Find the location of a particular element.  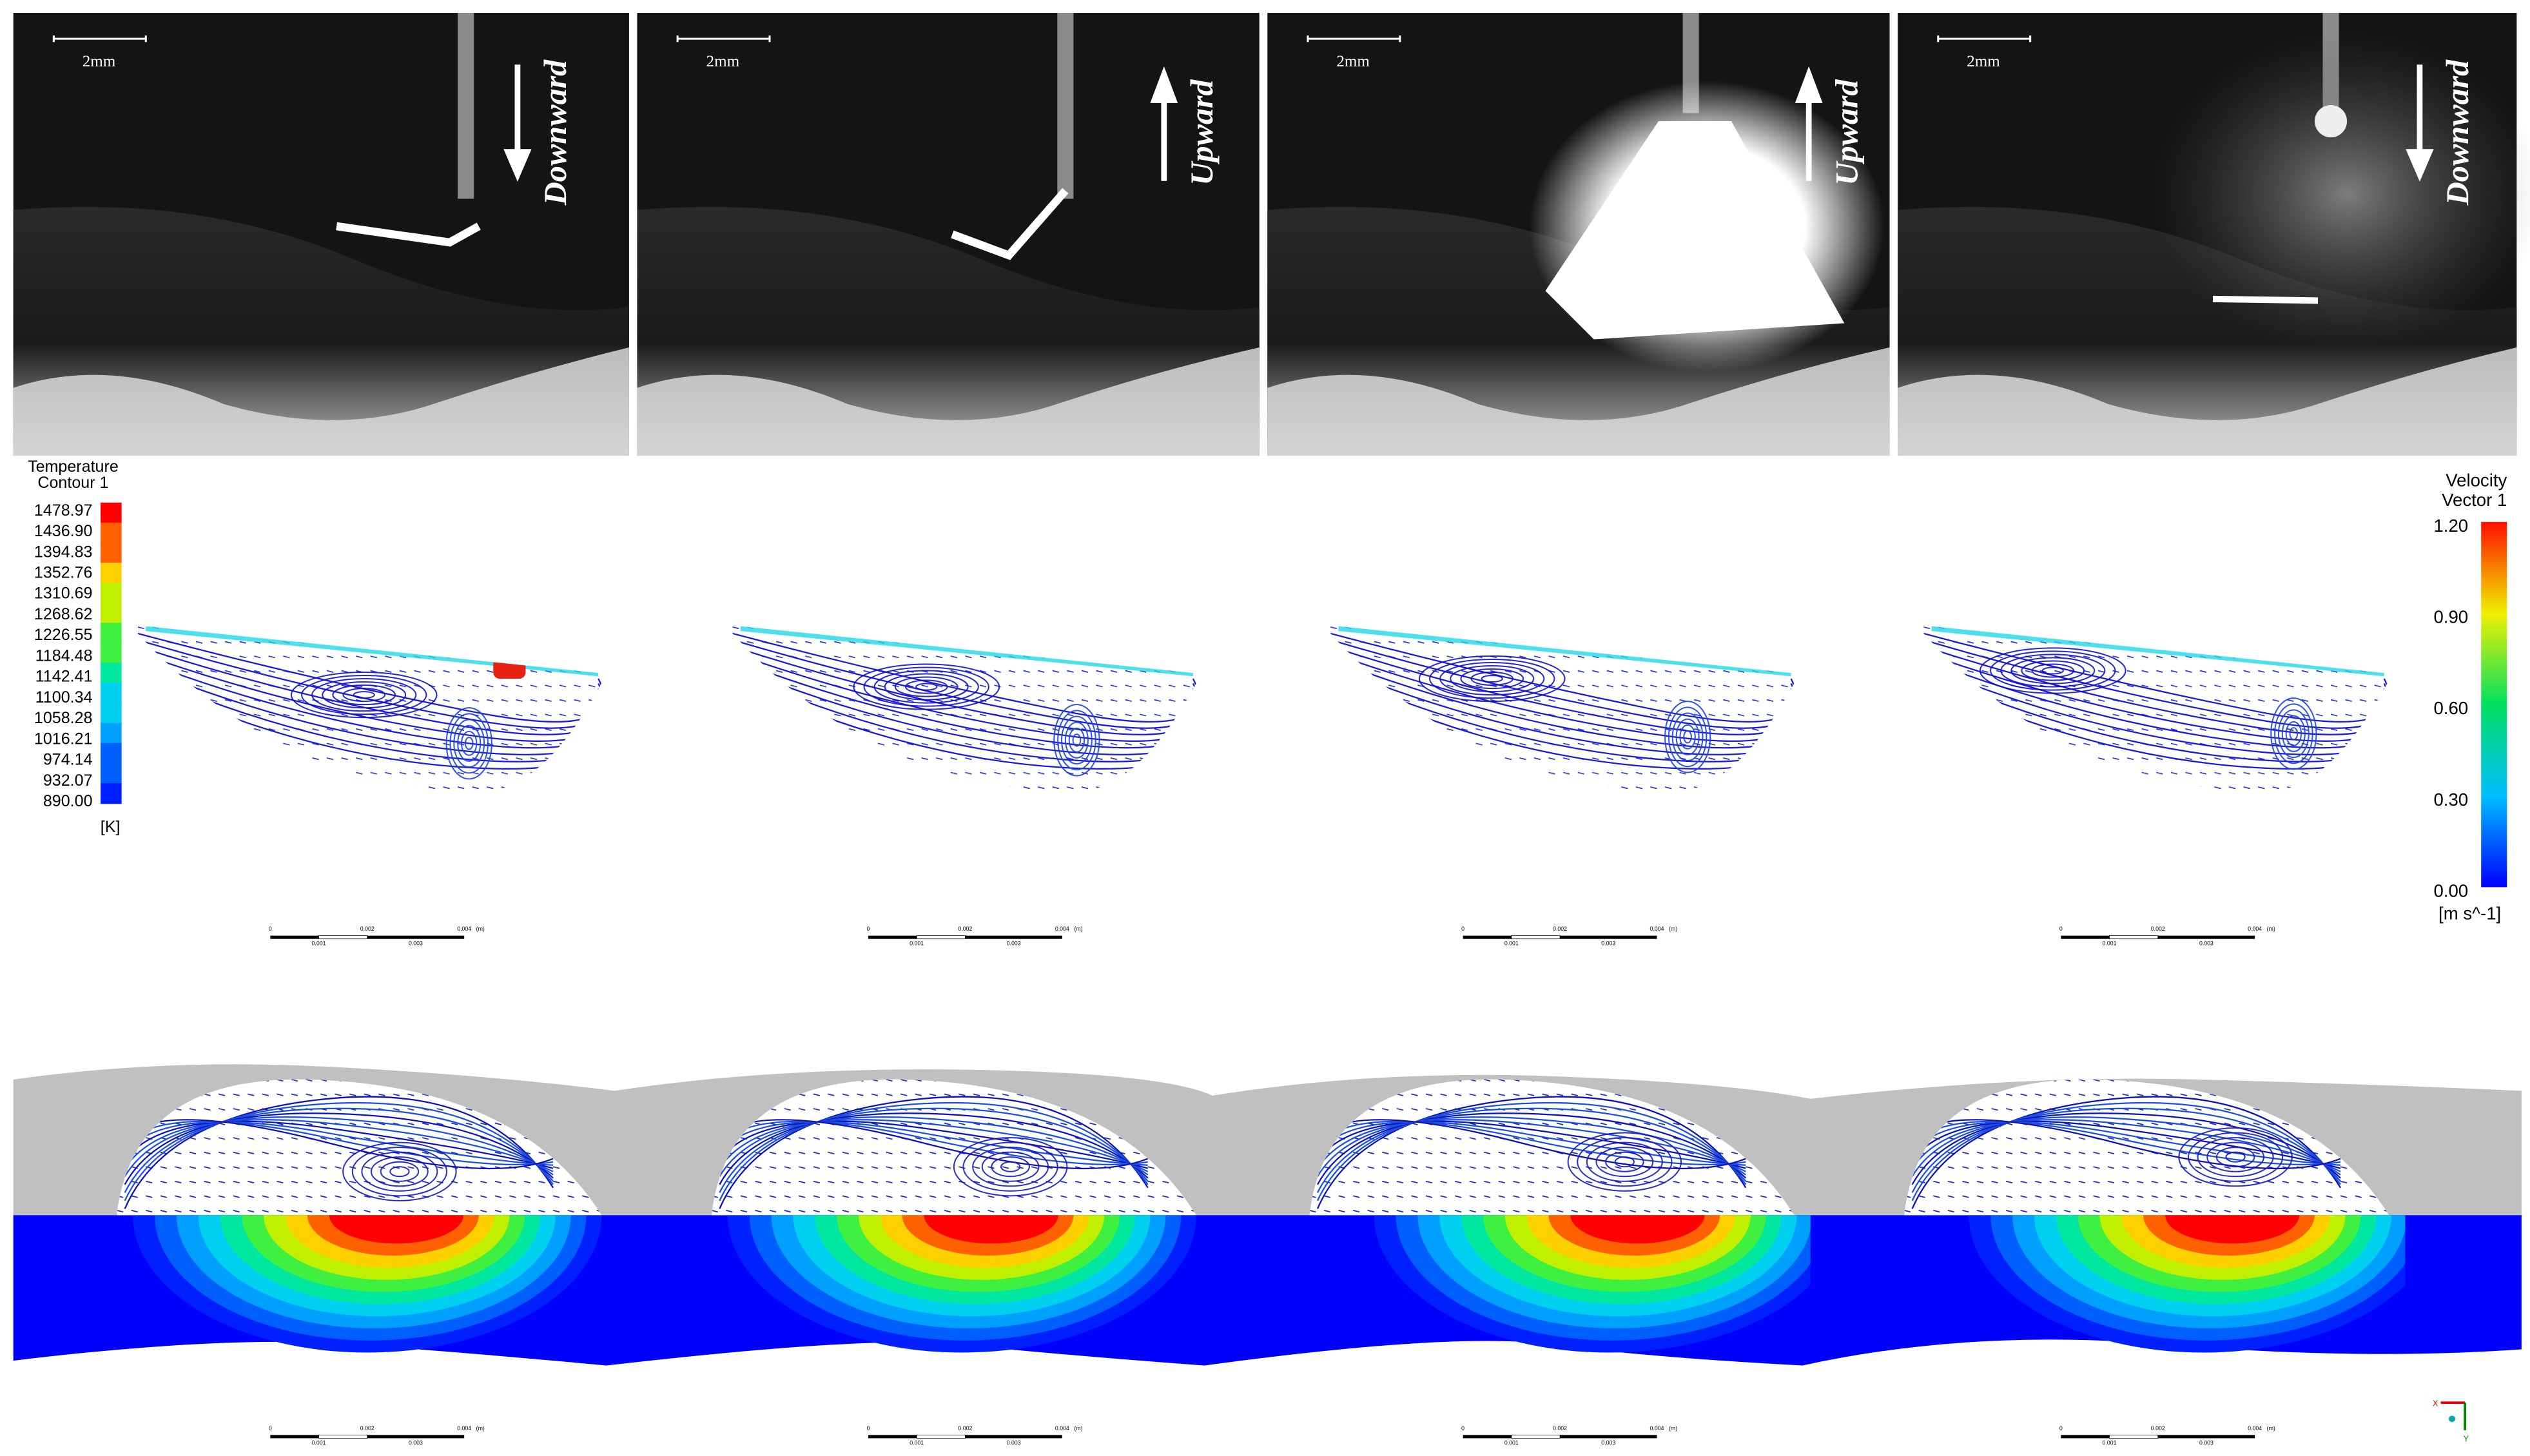

photo-bright-ground is located at coordinates (1578, 401).